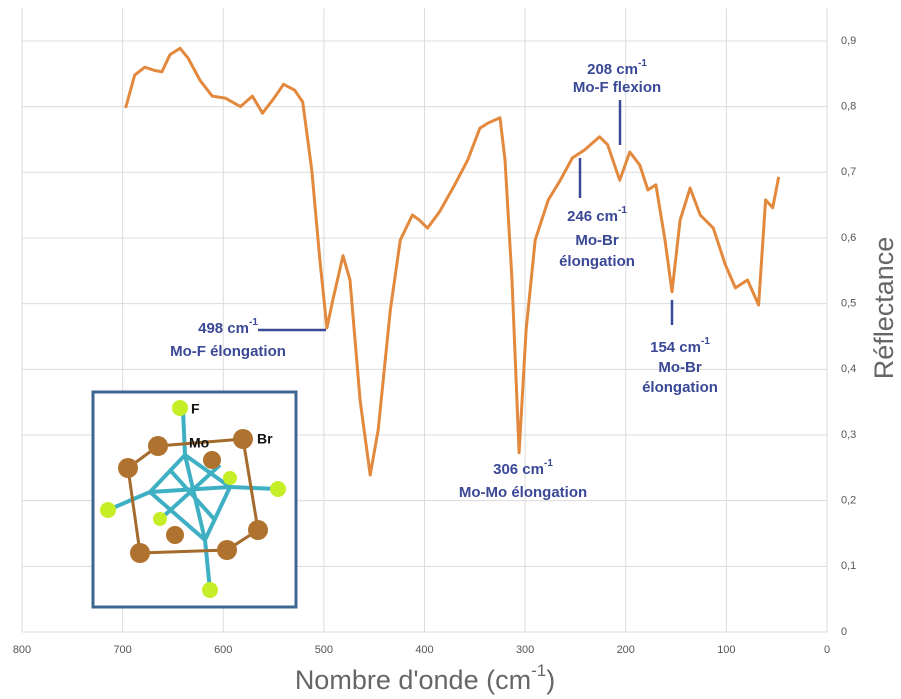  I want to click on annotation-text: Mo-F flexion, so click(617, 87).